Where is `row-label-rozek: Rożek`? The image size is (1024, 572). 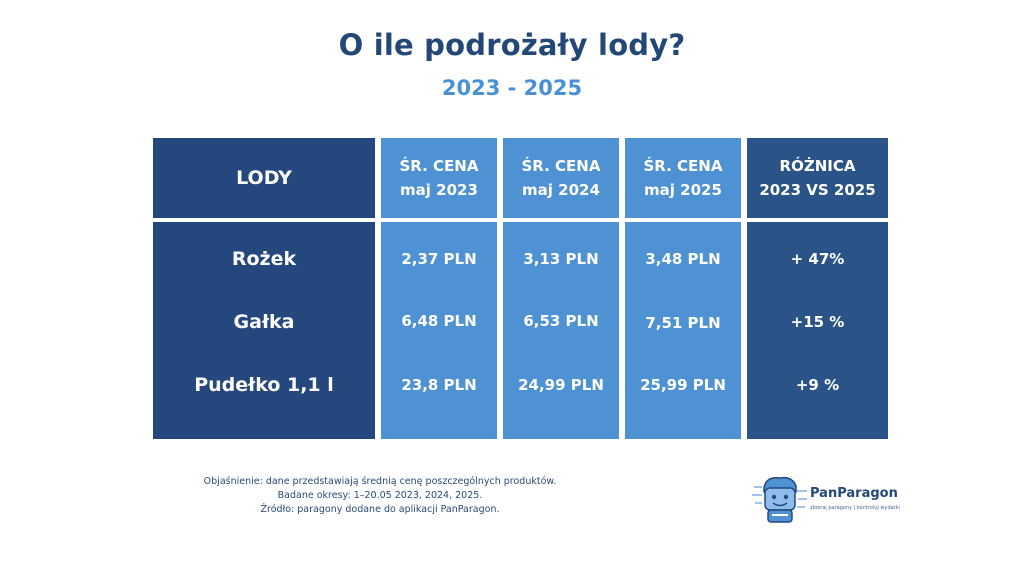 row-label-rozek: Rożek is located at coordinates (264, 259).